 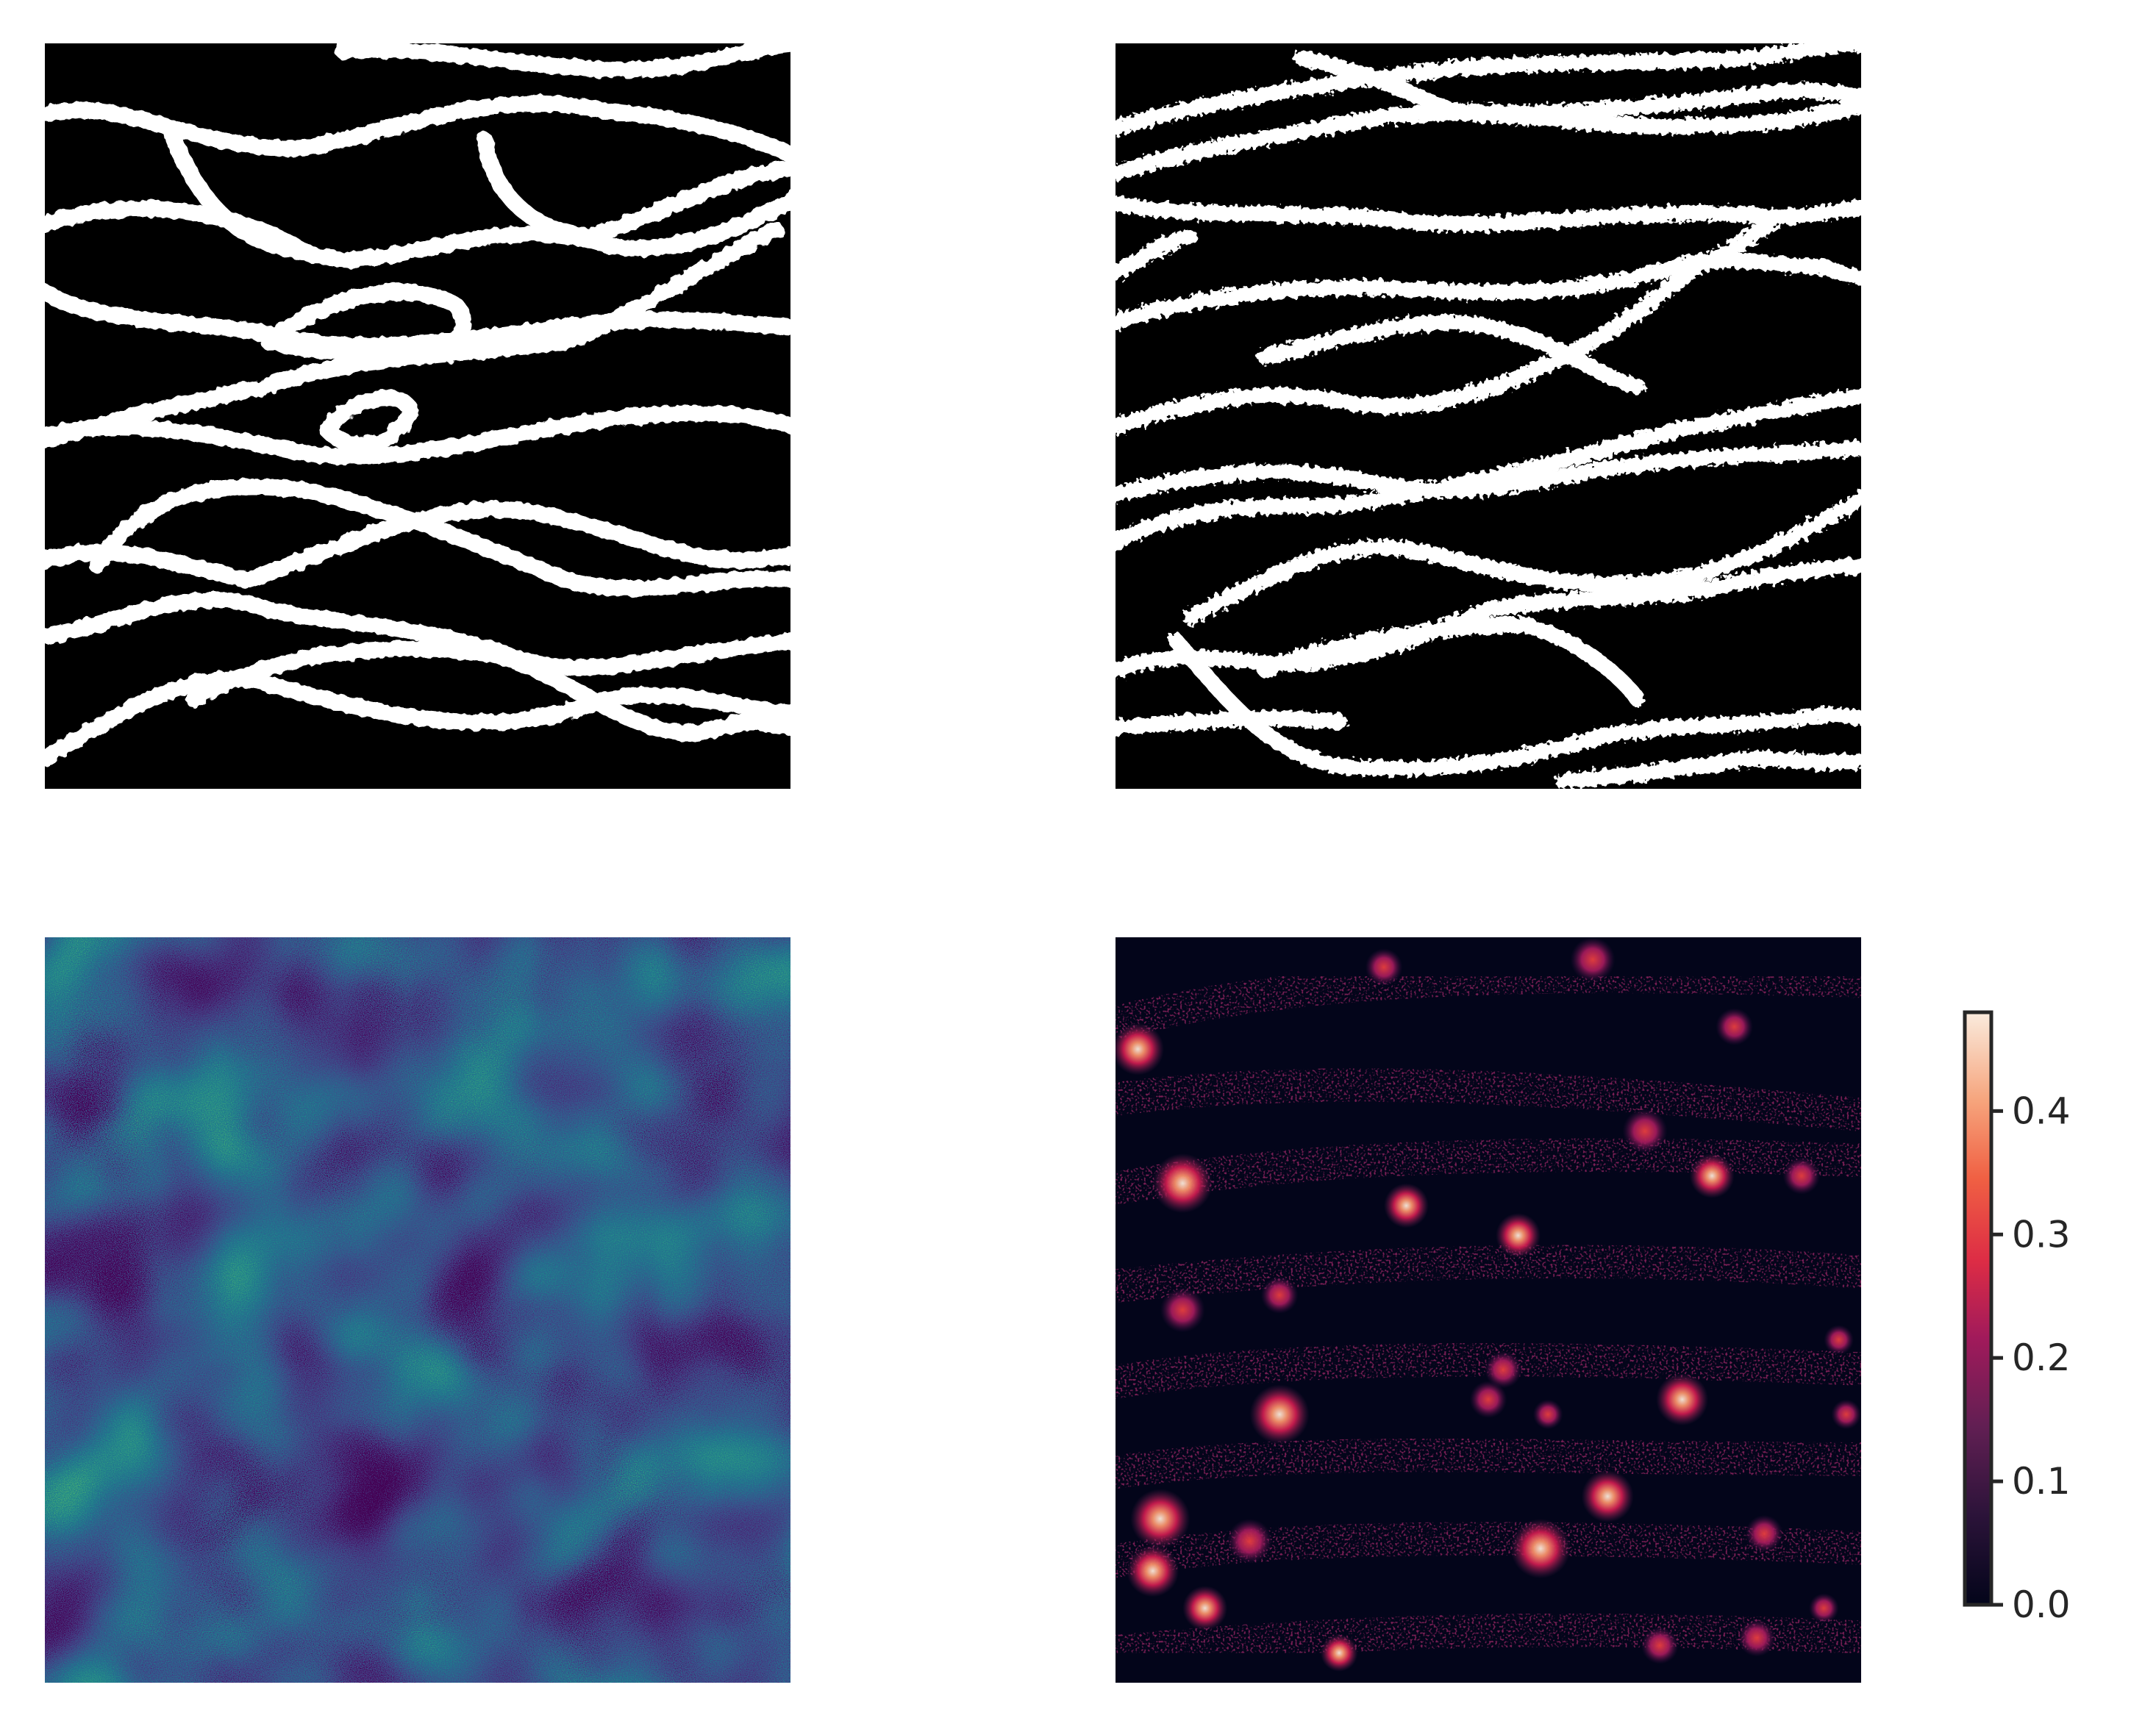 I want to click on colorbar-ticks: 0.0 0.1 0.2 0.3 0.4, so click(x=2031, y=1357).